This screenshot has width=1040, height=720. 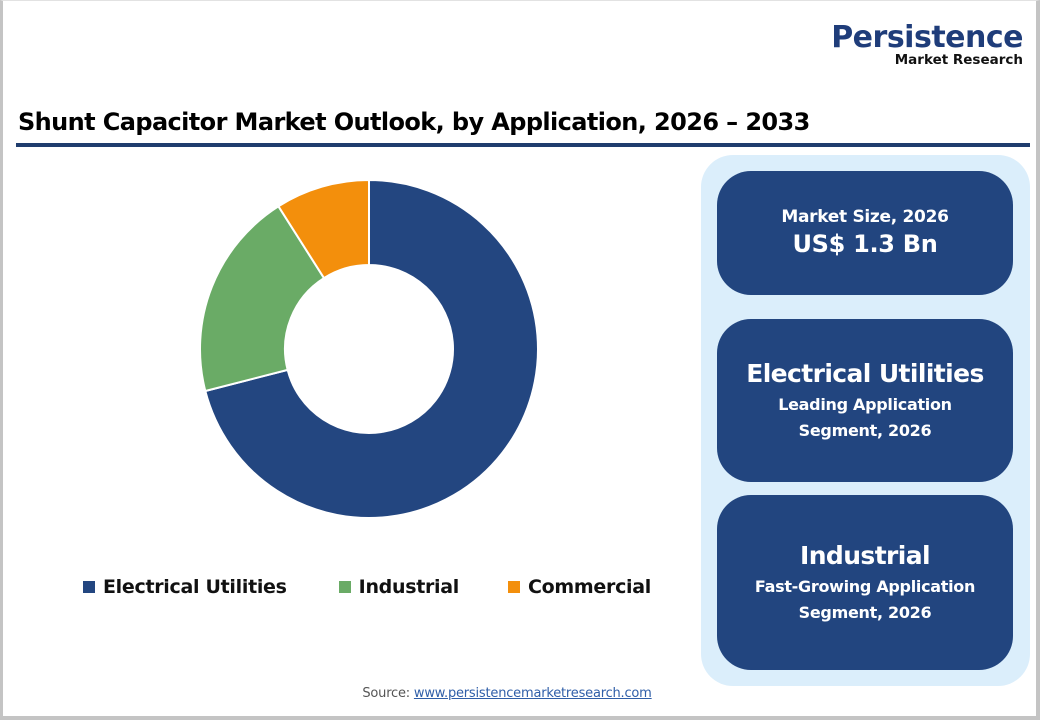 I want to click on legend-label: Industrial, so click(x=409, y=587).